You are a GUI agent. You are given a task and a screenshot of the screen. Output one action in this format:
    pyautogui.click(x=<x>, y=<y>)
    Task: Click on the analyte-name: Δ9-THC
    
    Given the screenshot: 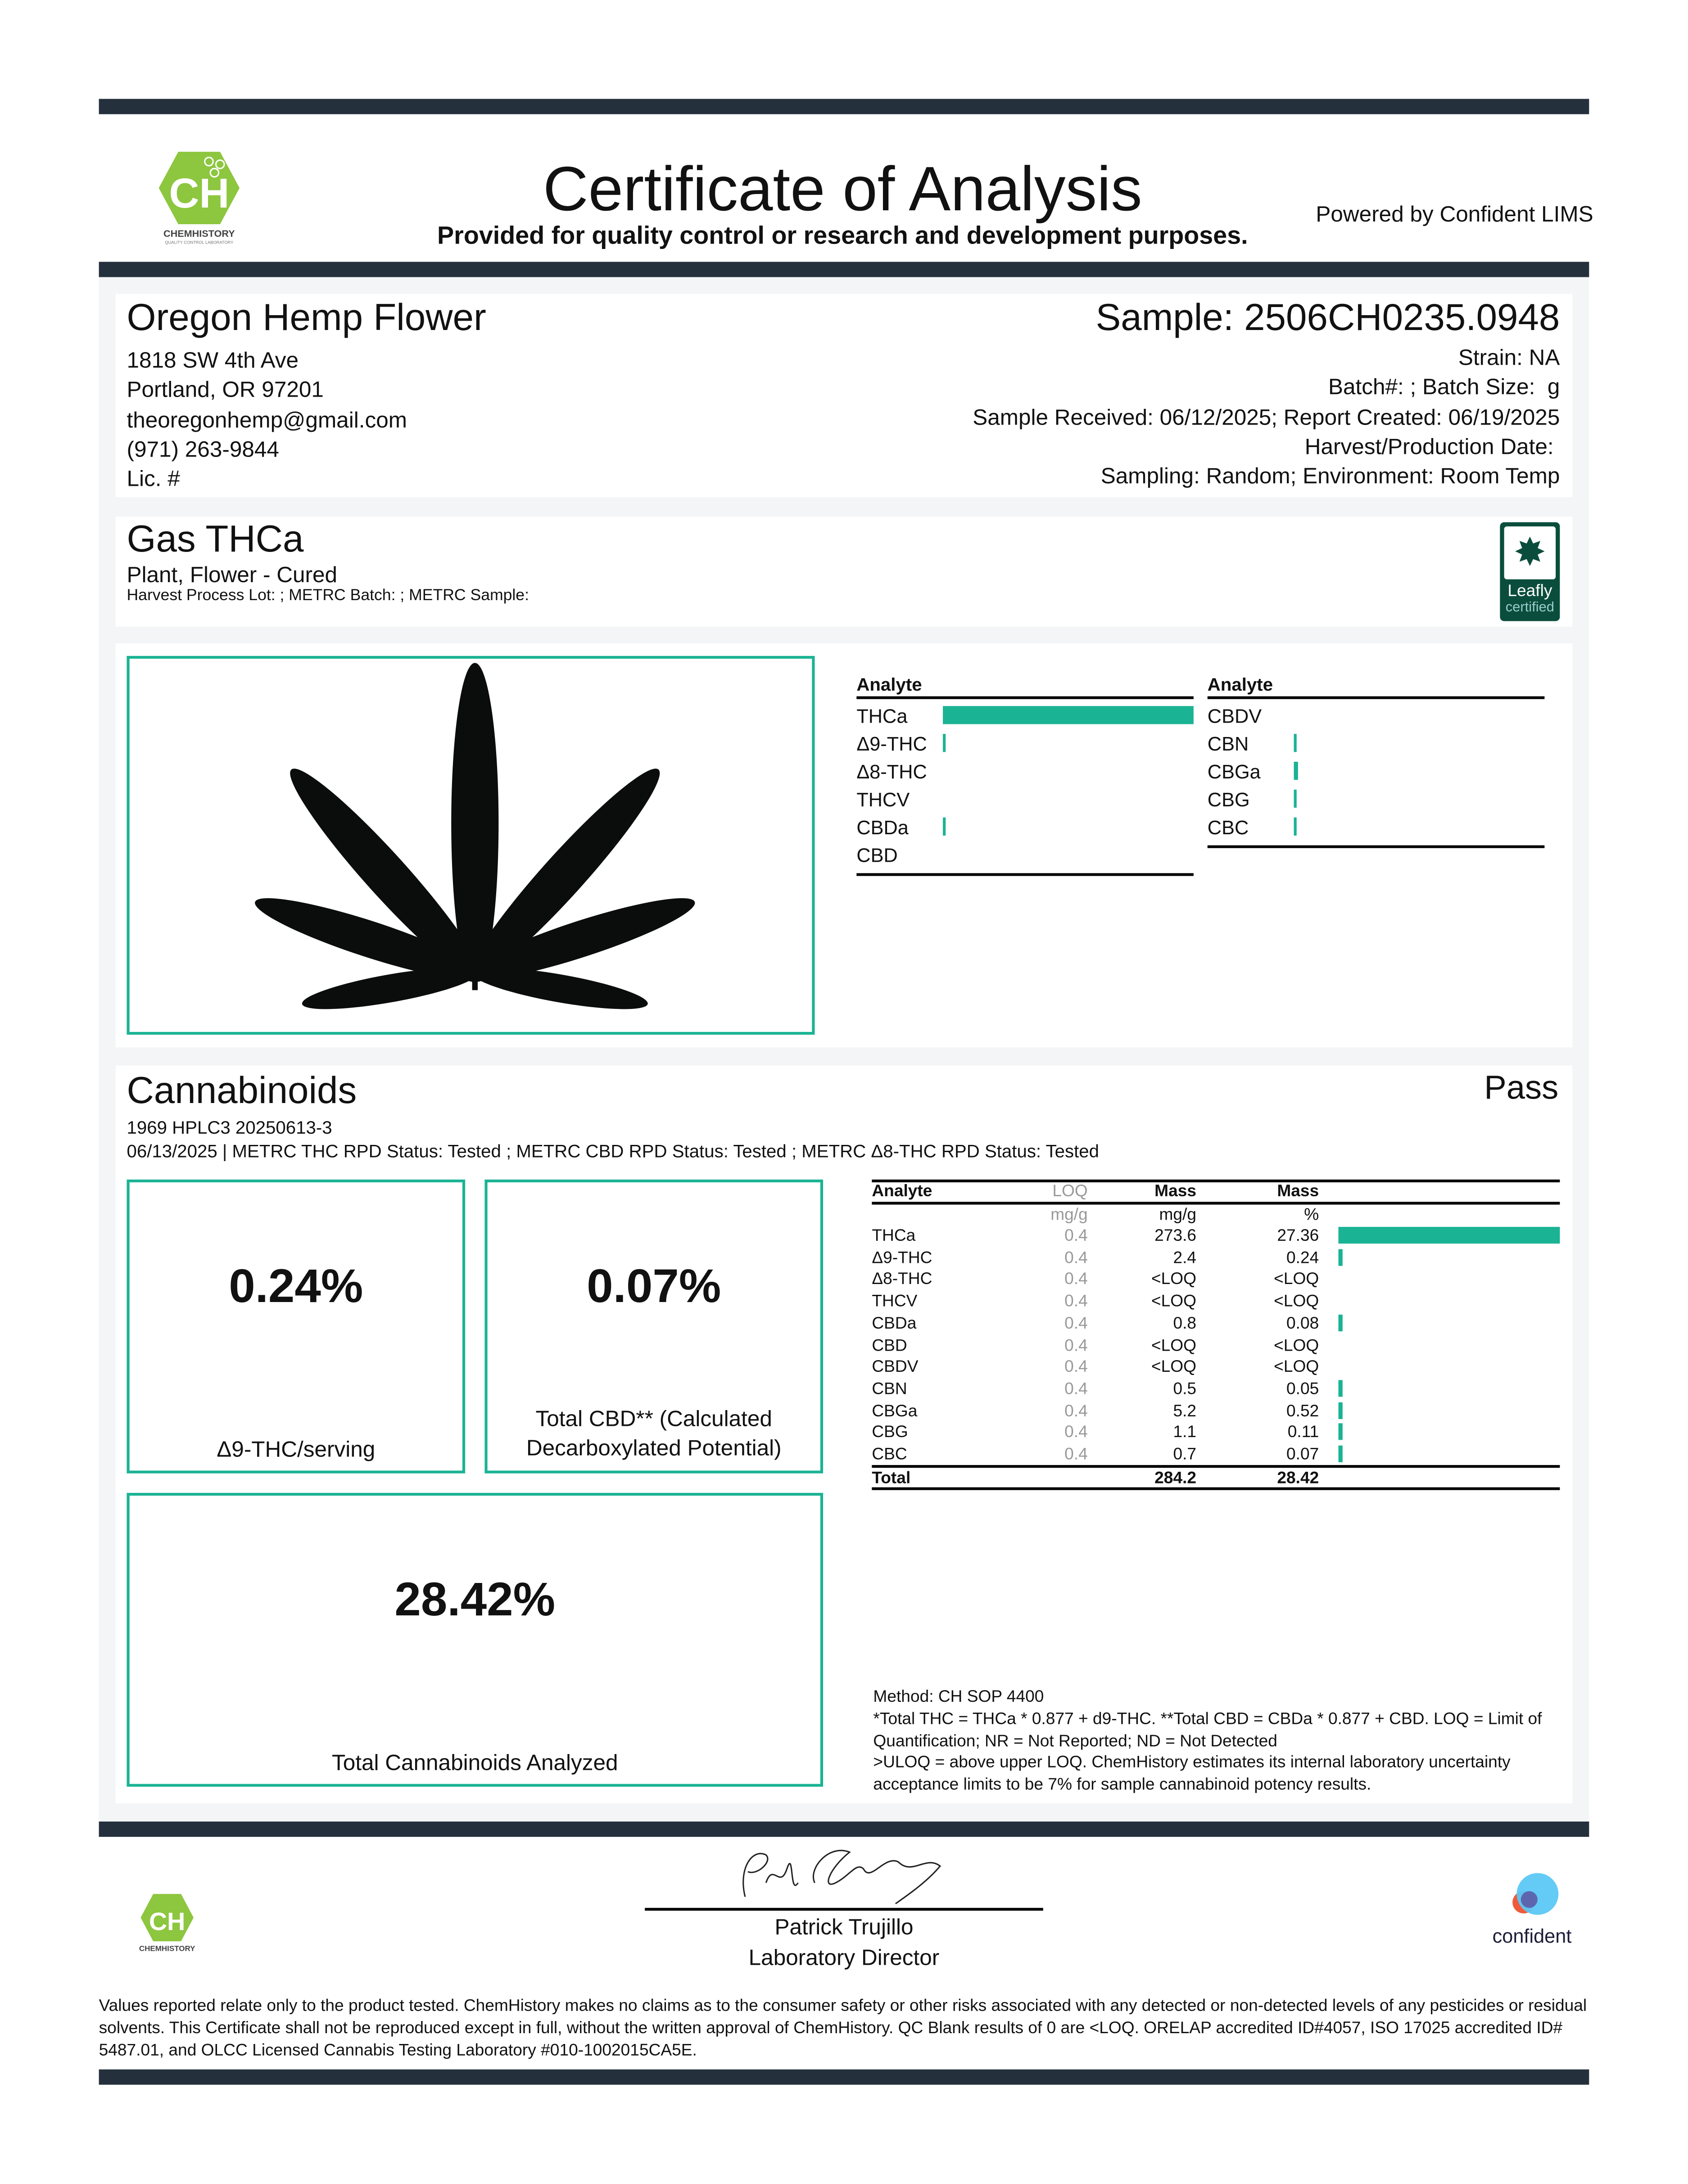 What is the action you would take?
    pyautogui.click(x=902, y=1257)
    